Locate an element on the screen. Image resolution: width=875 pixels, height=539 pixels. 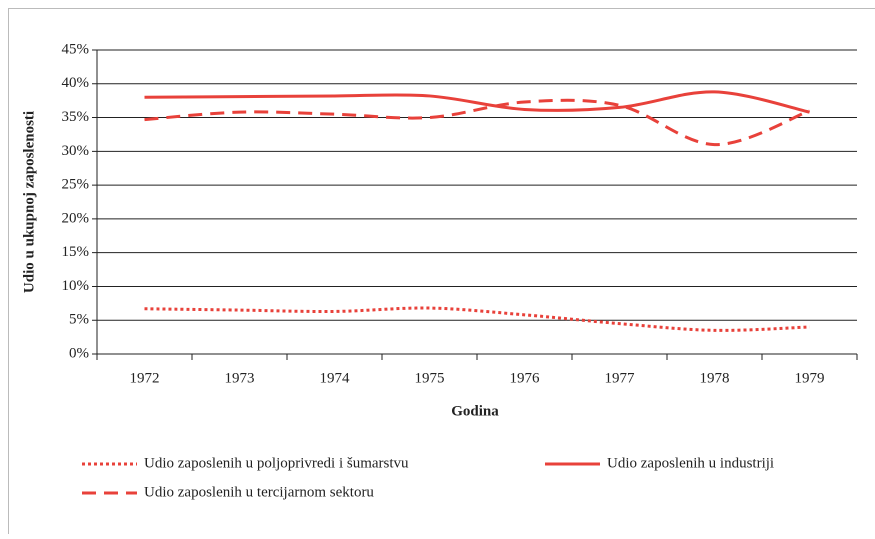
y-tick-label: 5% is located at coordinates (79, 320).